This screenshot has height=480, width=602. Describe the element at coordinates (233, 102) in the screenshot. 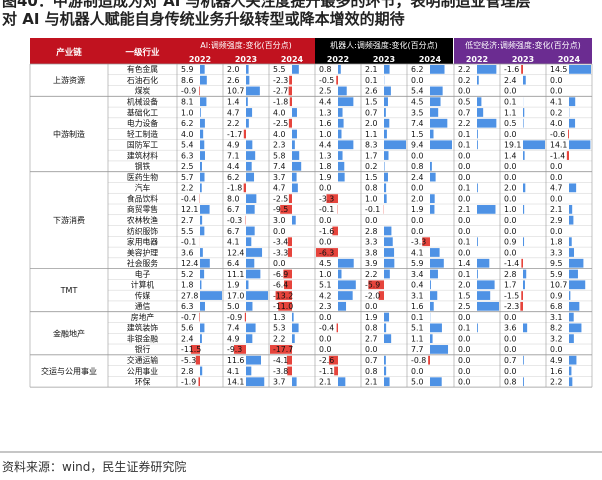

I see `value-label: 1.4` at that location.